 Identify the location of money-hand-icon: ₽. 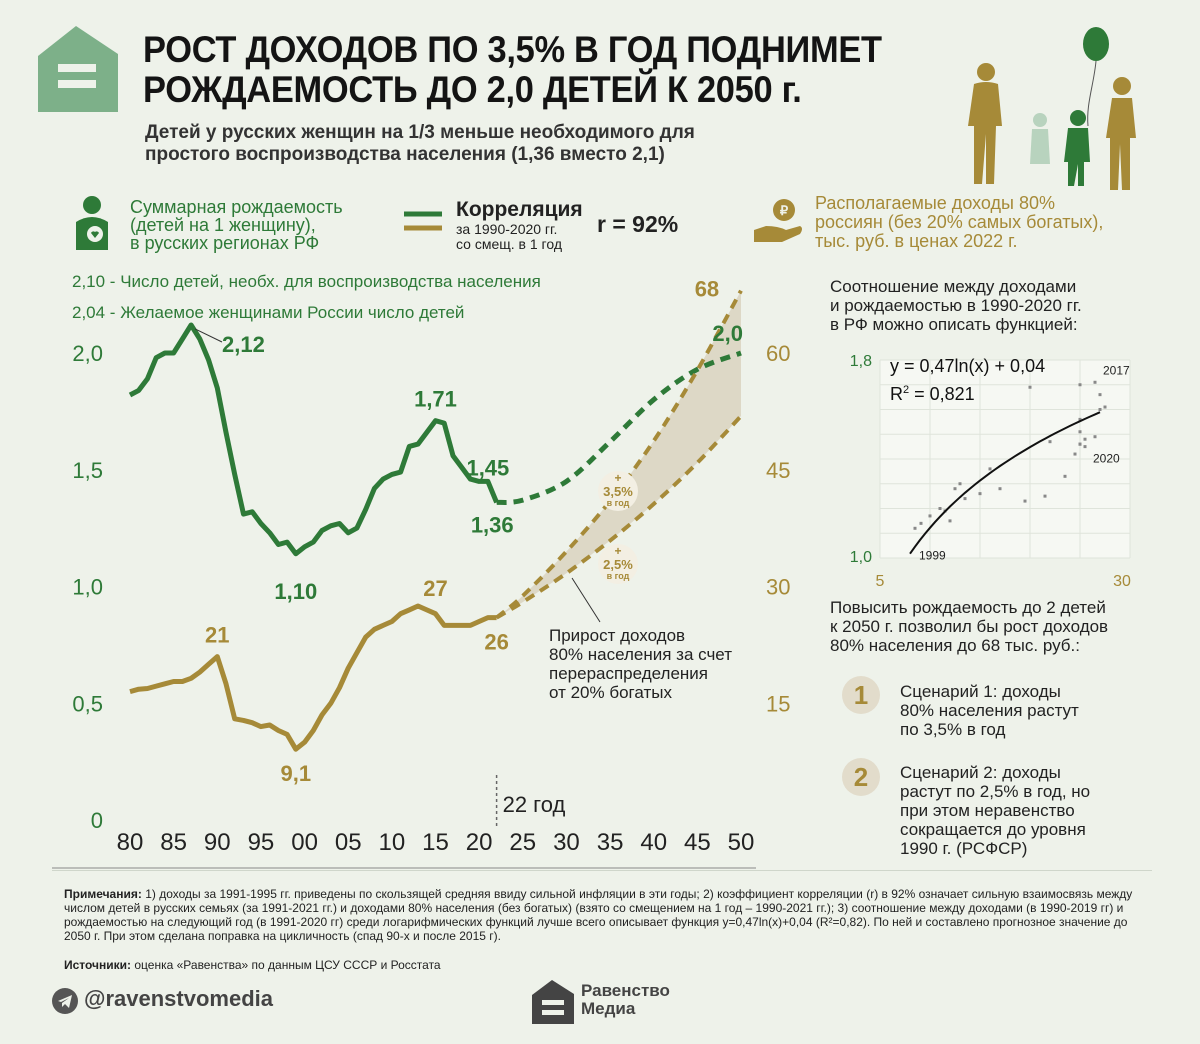
(778, 220).